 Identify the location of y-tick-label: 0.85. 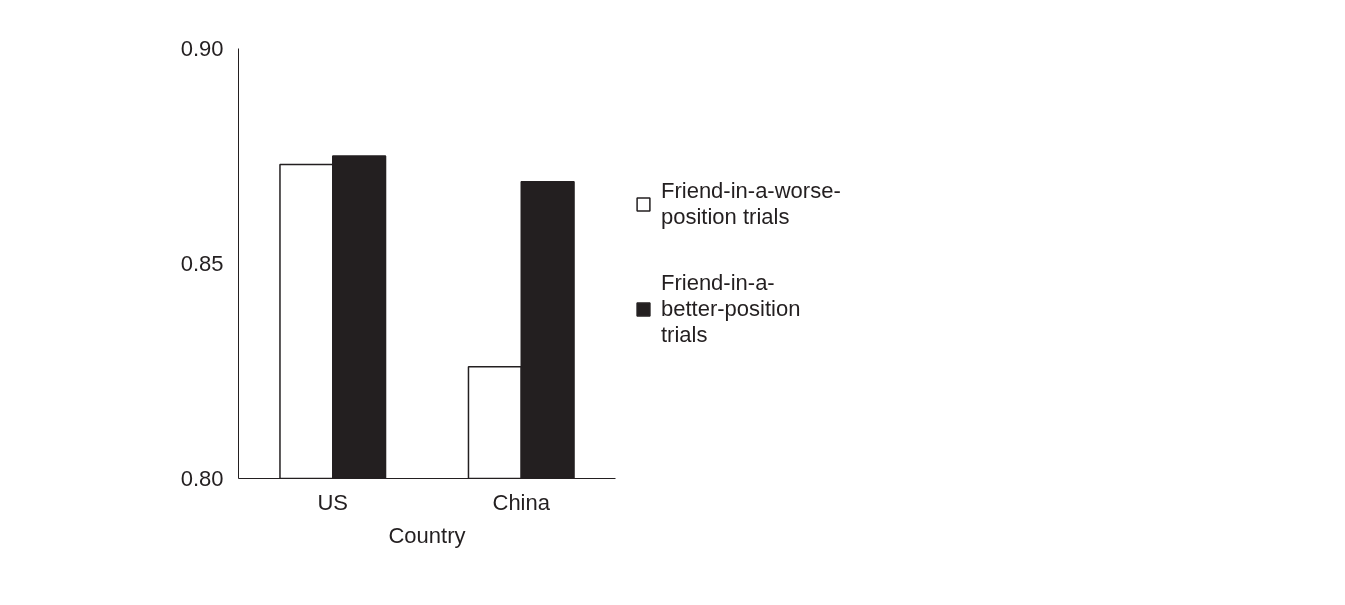
(202, 263).